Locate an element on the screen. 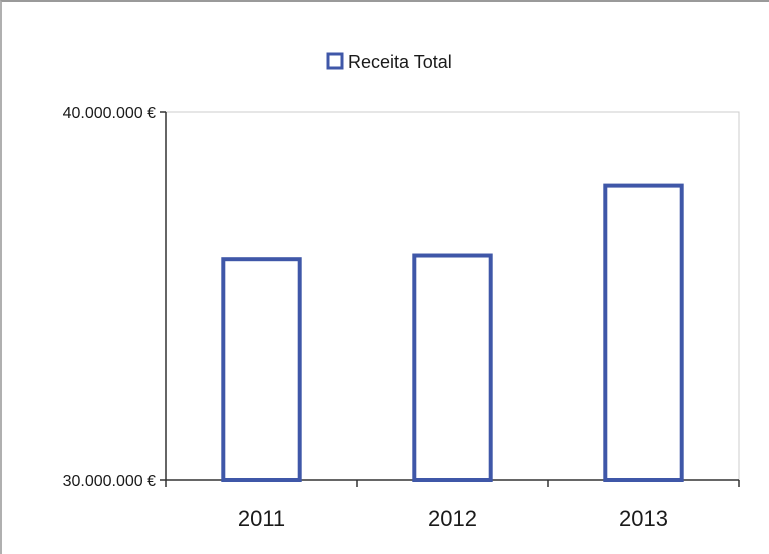 The image size is (769, 554). x-tick-label: 2012 is located at coordinates (452, 518).